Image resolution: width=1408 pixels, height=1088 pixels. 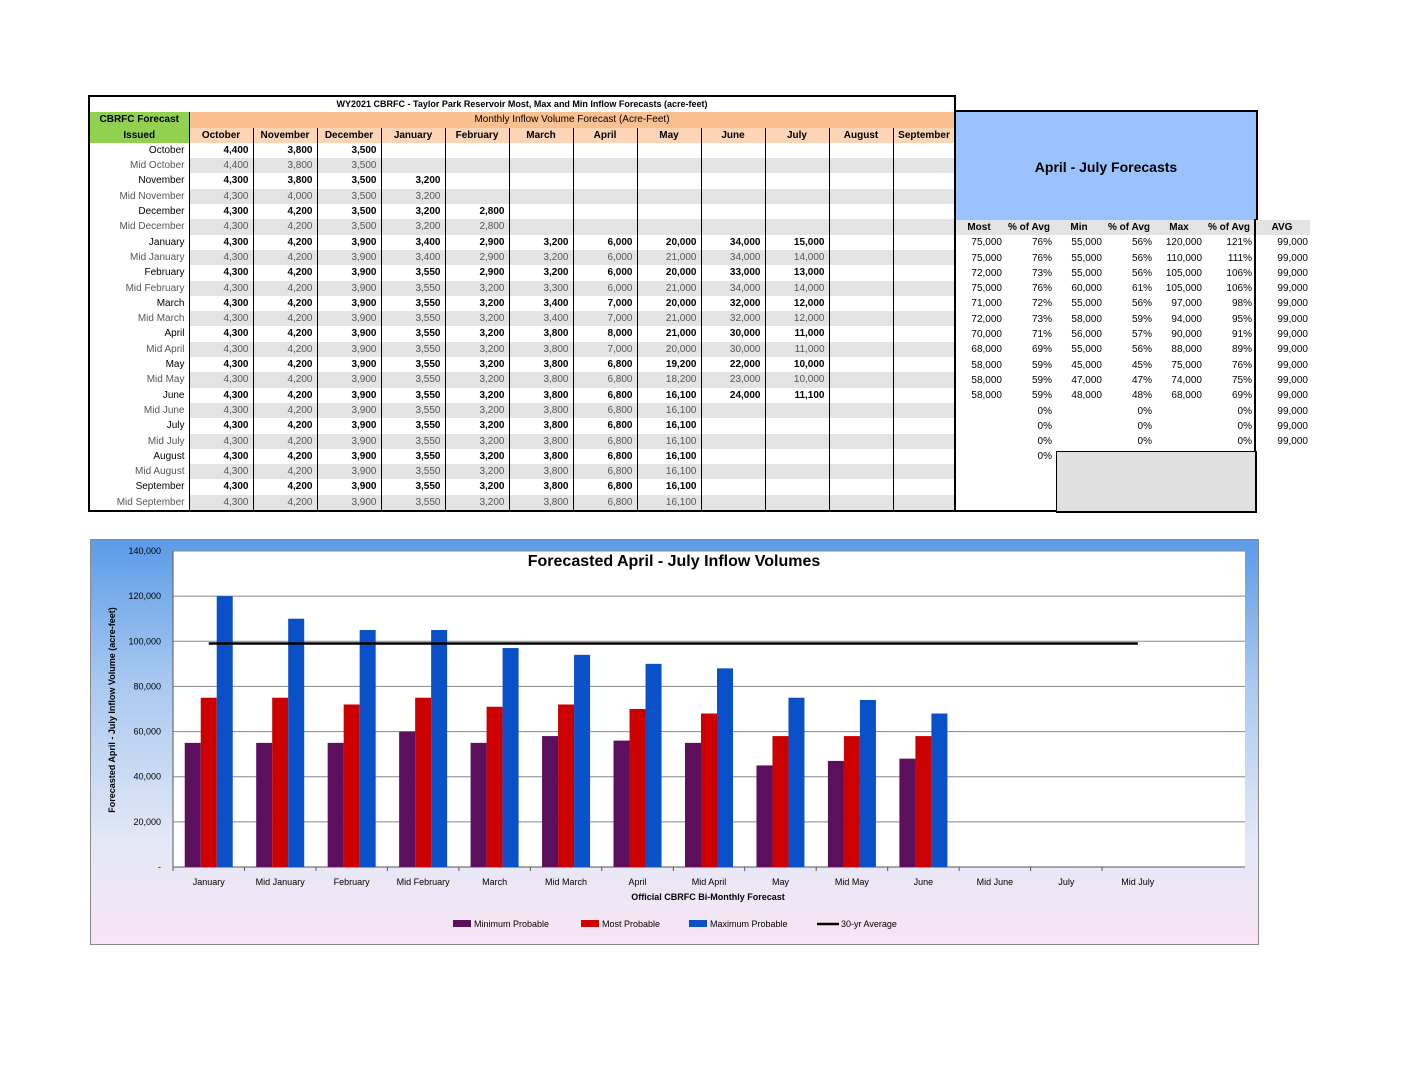 What do you see at coordinates (144, 551) in the screenshot?
I see `y-tick-label: 140,000` at bounding box center [144, 551].